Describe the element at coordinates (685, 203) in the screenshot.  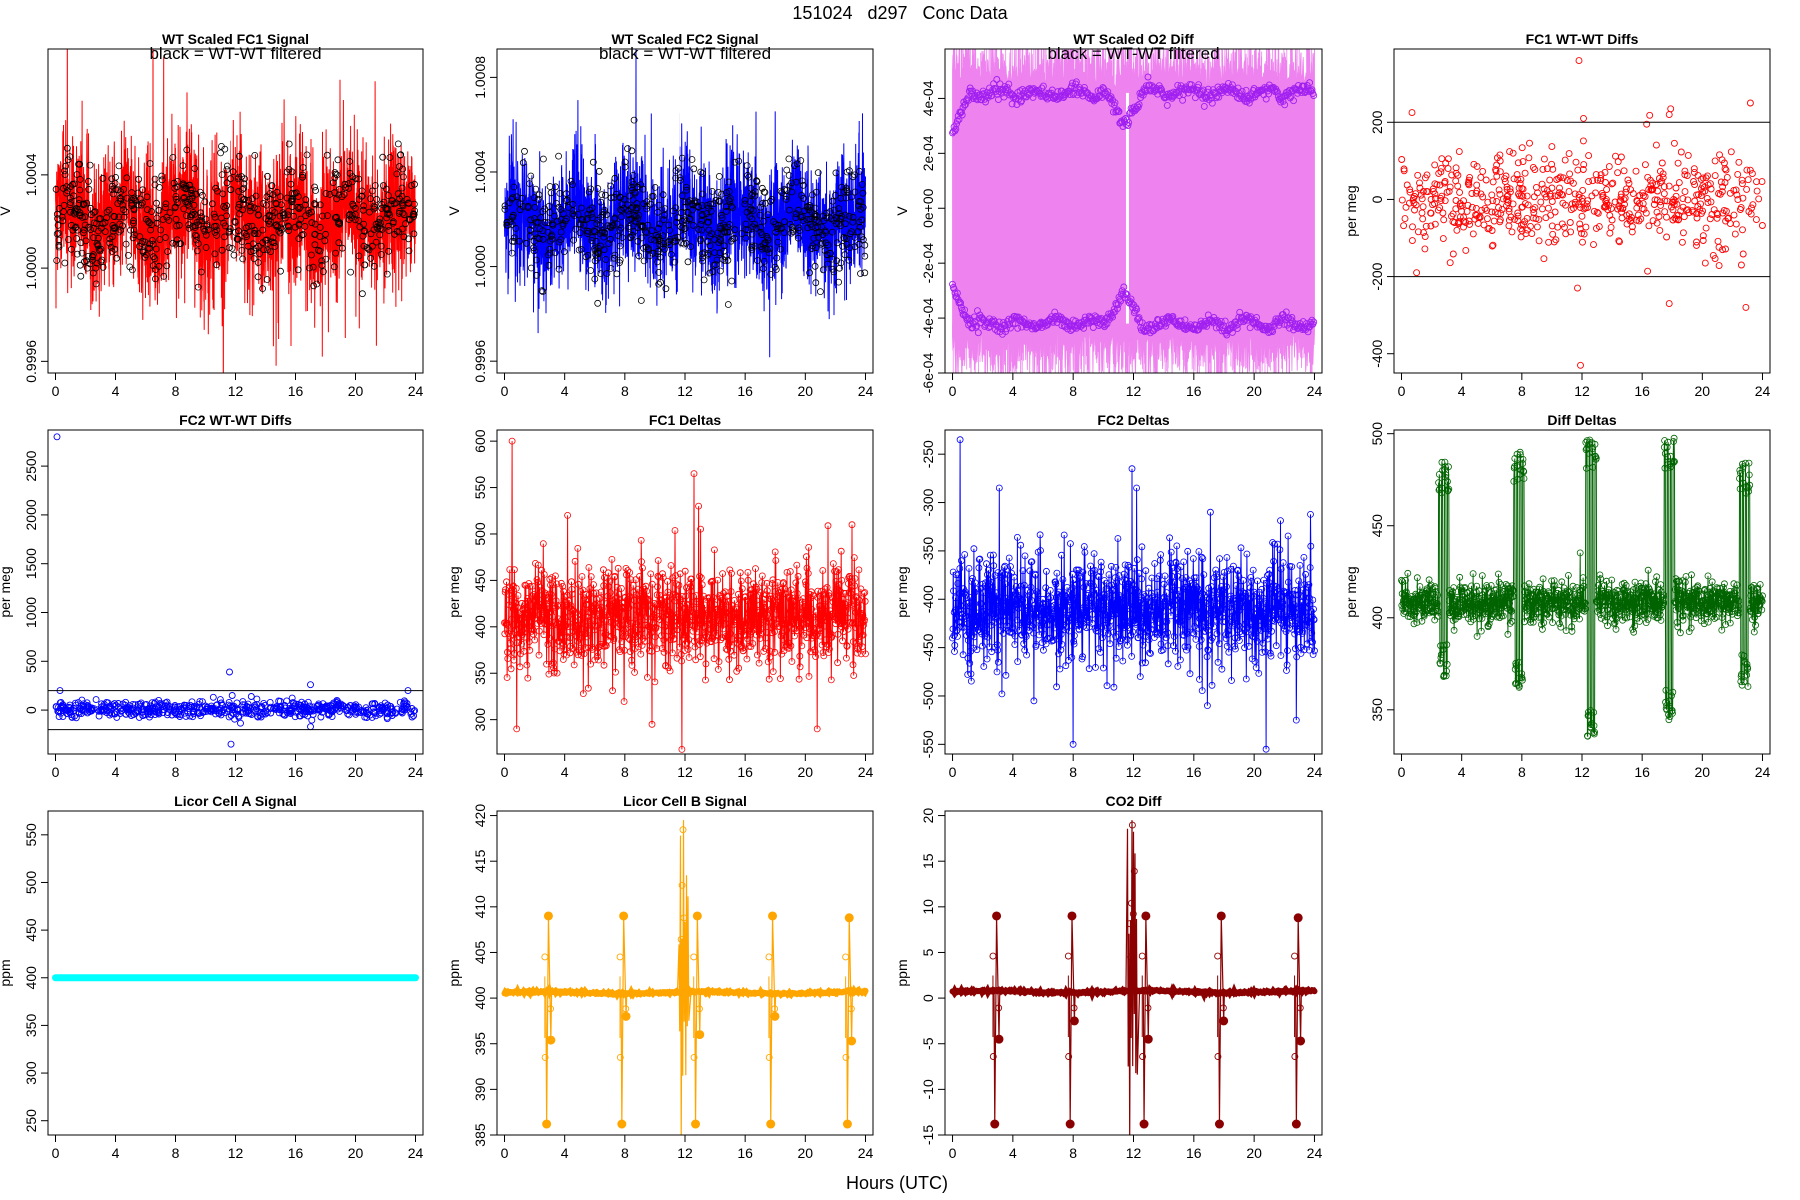
I see `signal-line` at that location.